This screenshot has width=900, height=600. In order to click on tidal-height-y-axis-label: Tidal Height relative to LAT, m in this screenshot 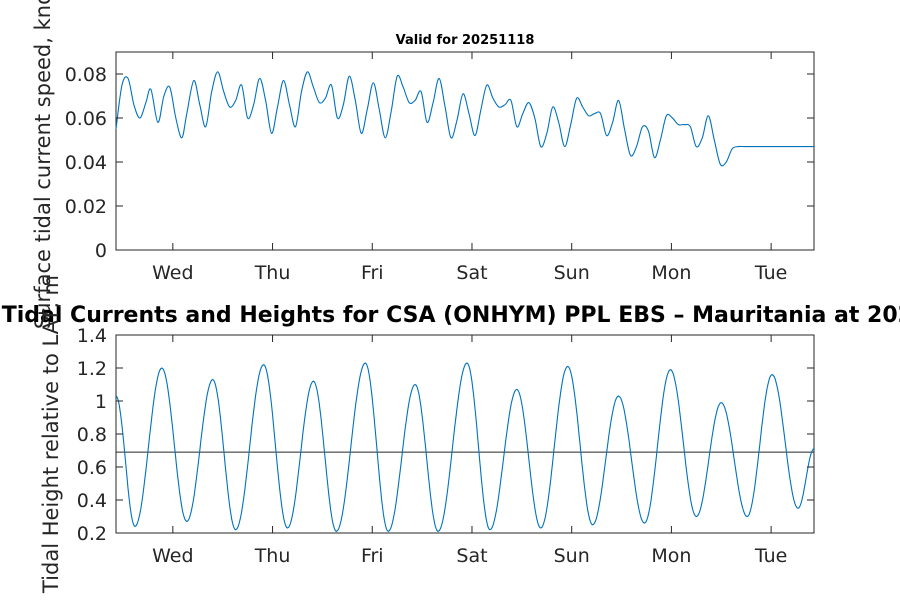, I will do `click(51, 434)`.